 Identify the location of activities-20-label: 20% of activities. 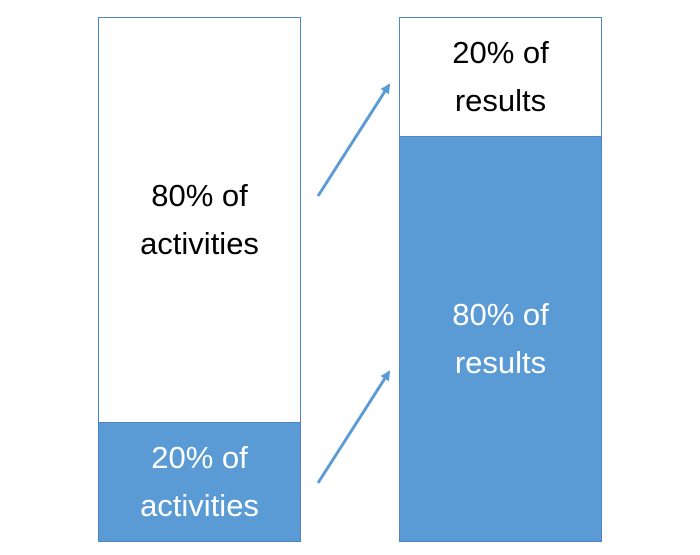
(199, 481).